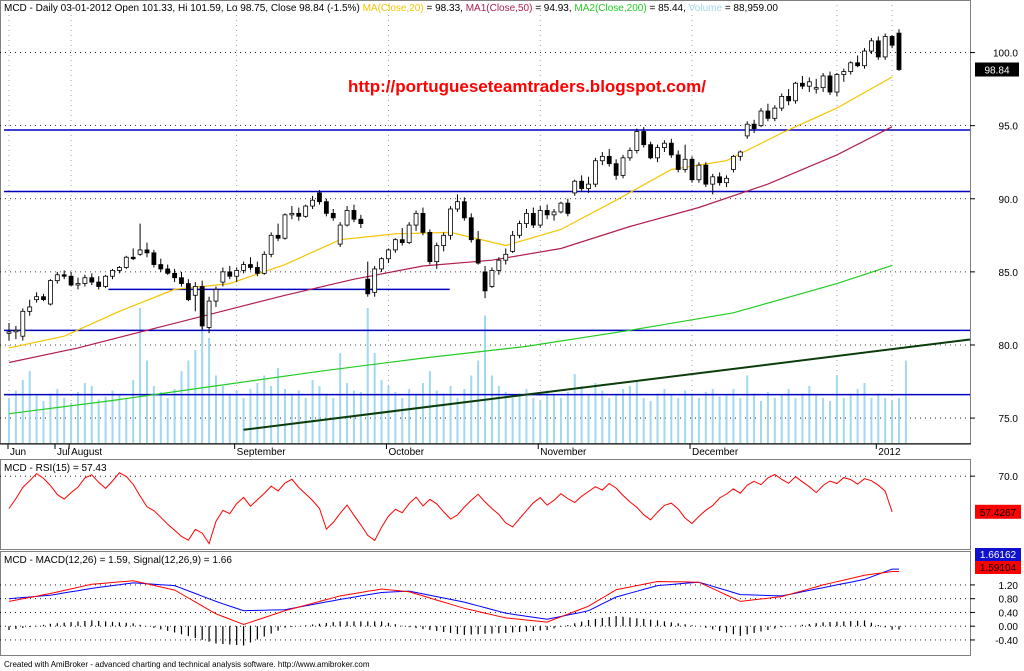 This screenshot has height=671, width=1024. What do you see at coordinates (1009, 613) in the screenshot?
I see `macd-tick-label: 0.40` at bounding box center [1009, 613].